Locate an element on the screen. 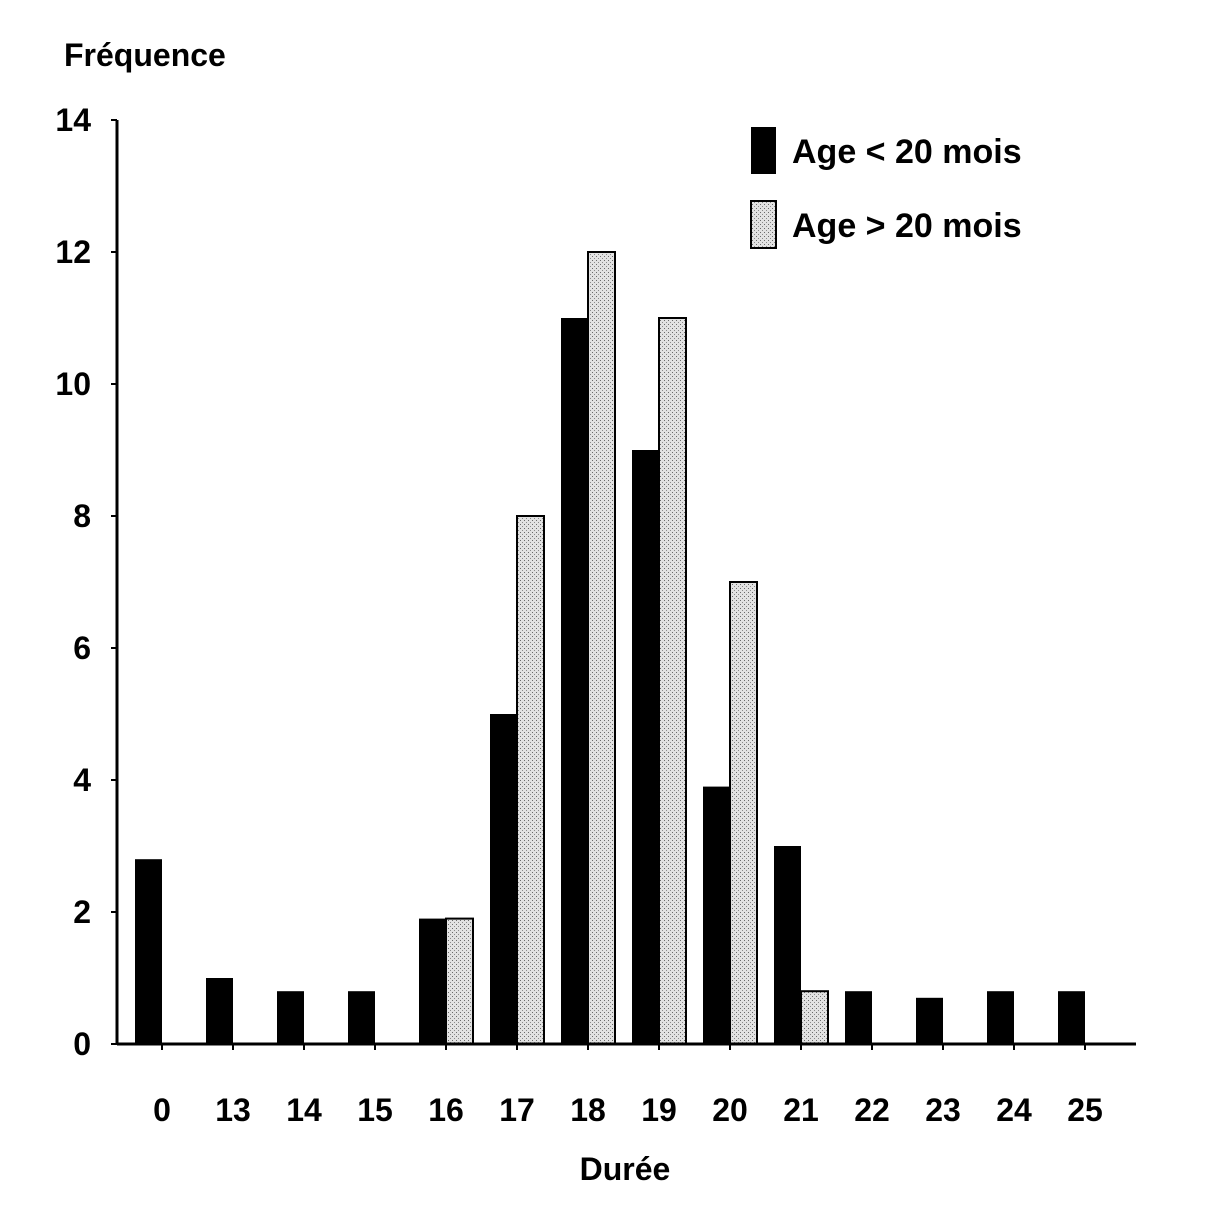 The height and width of the screenshot is (1206, 1210). legend-label-over-20: Age > 20 mois is located at coordinates (907, 226).